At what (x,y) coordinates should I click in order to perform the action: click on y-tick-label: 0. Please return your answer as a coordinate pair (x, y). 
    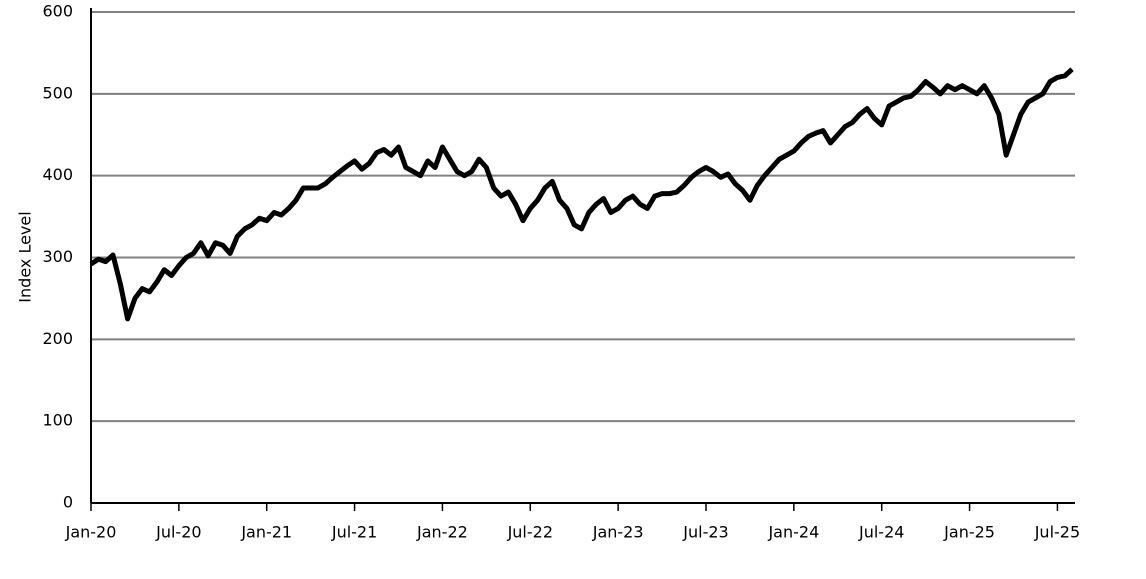
    Looking at the image, I should click on (68, 502).